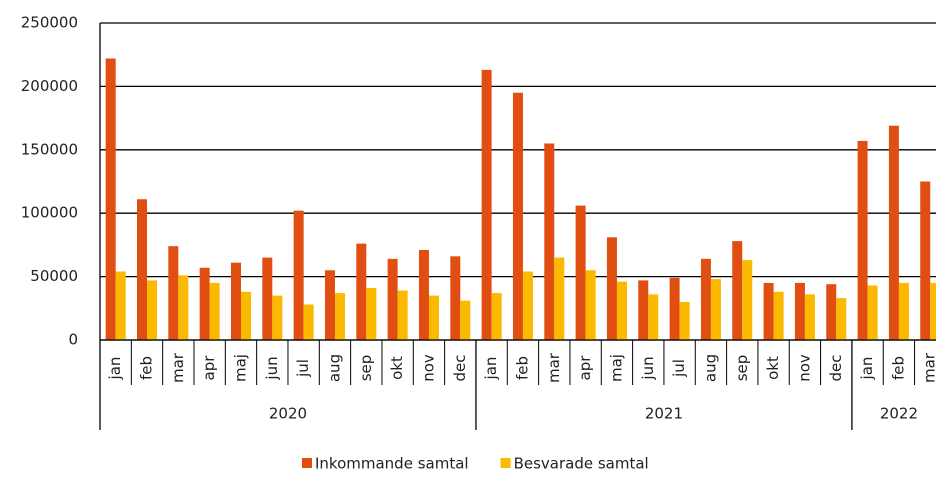 Image resolution: width=936 pixels, height=477 pixels. What do you see at coordinates (664, 414) in the screenshot?
I see `group-label: 2021` at bounding box center [664, 414].